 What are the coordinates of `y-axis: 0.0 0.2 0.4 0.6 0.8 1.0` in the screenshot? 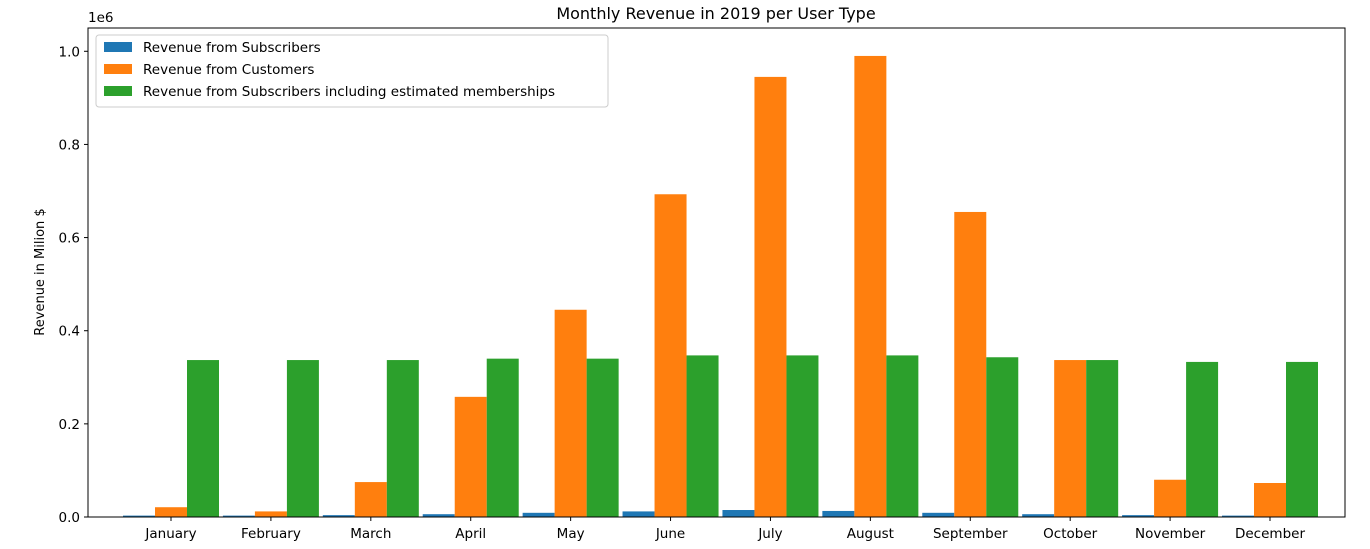 It's located at (73, 285).